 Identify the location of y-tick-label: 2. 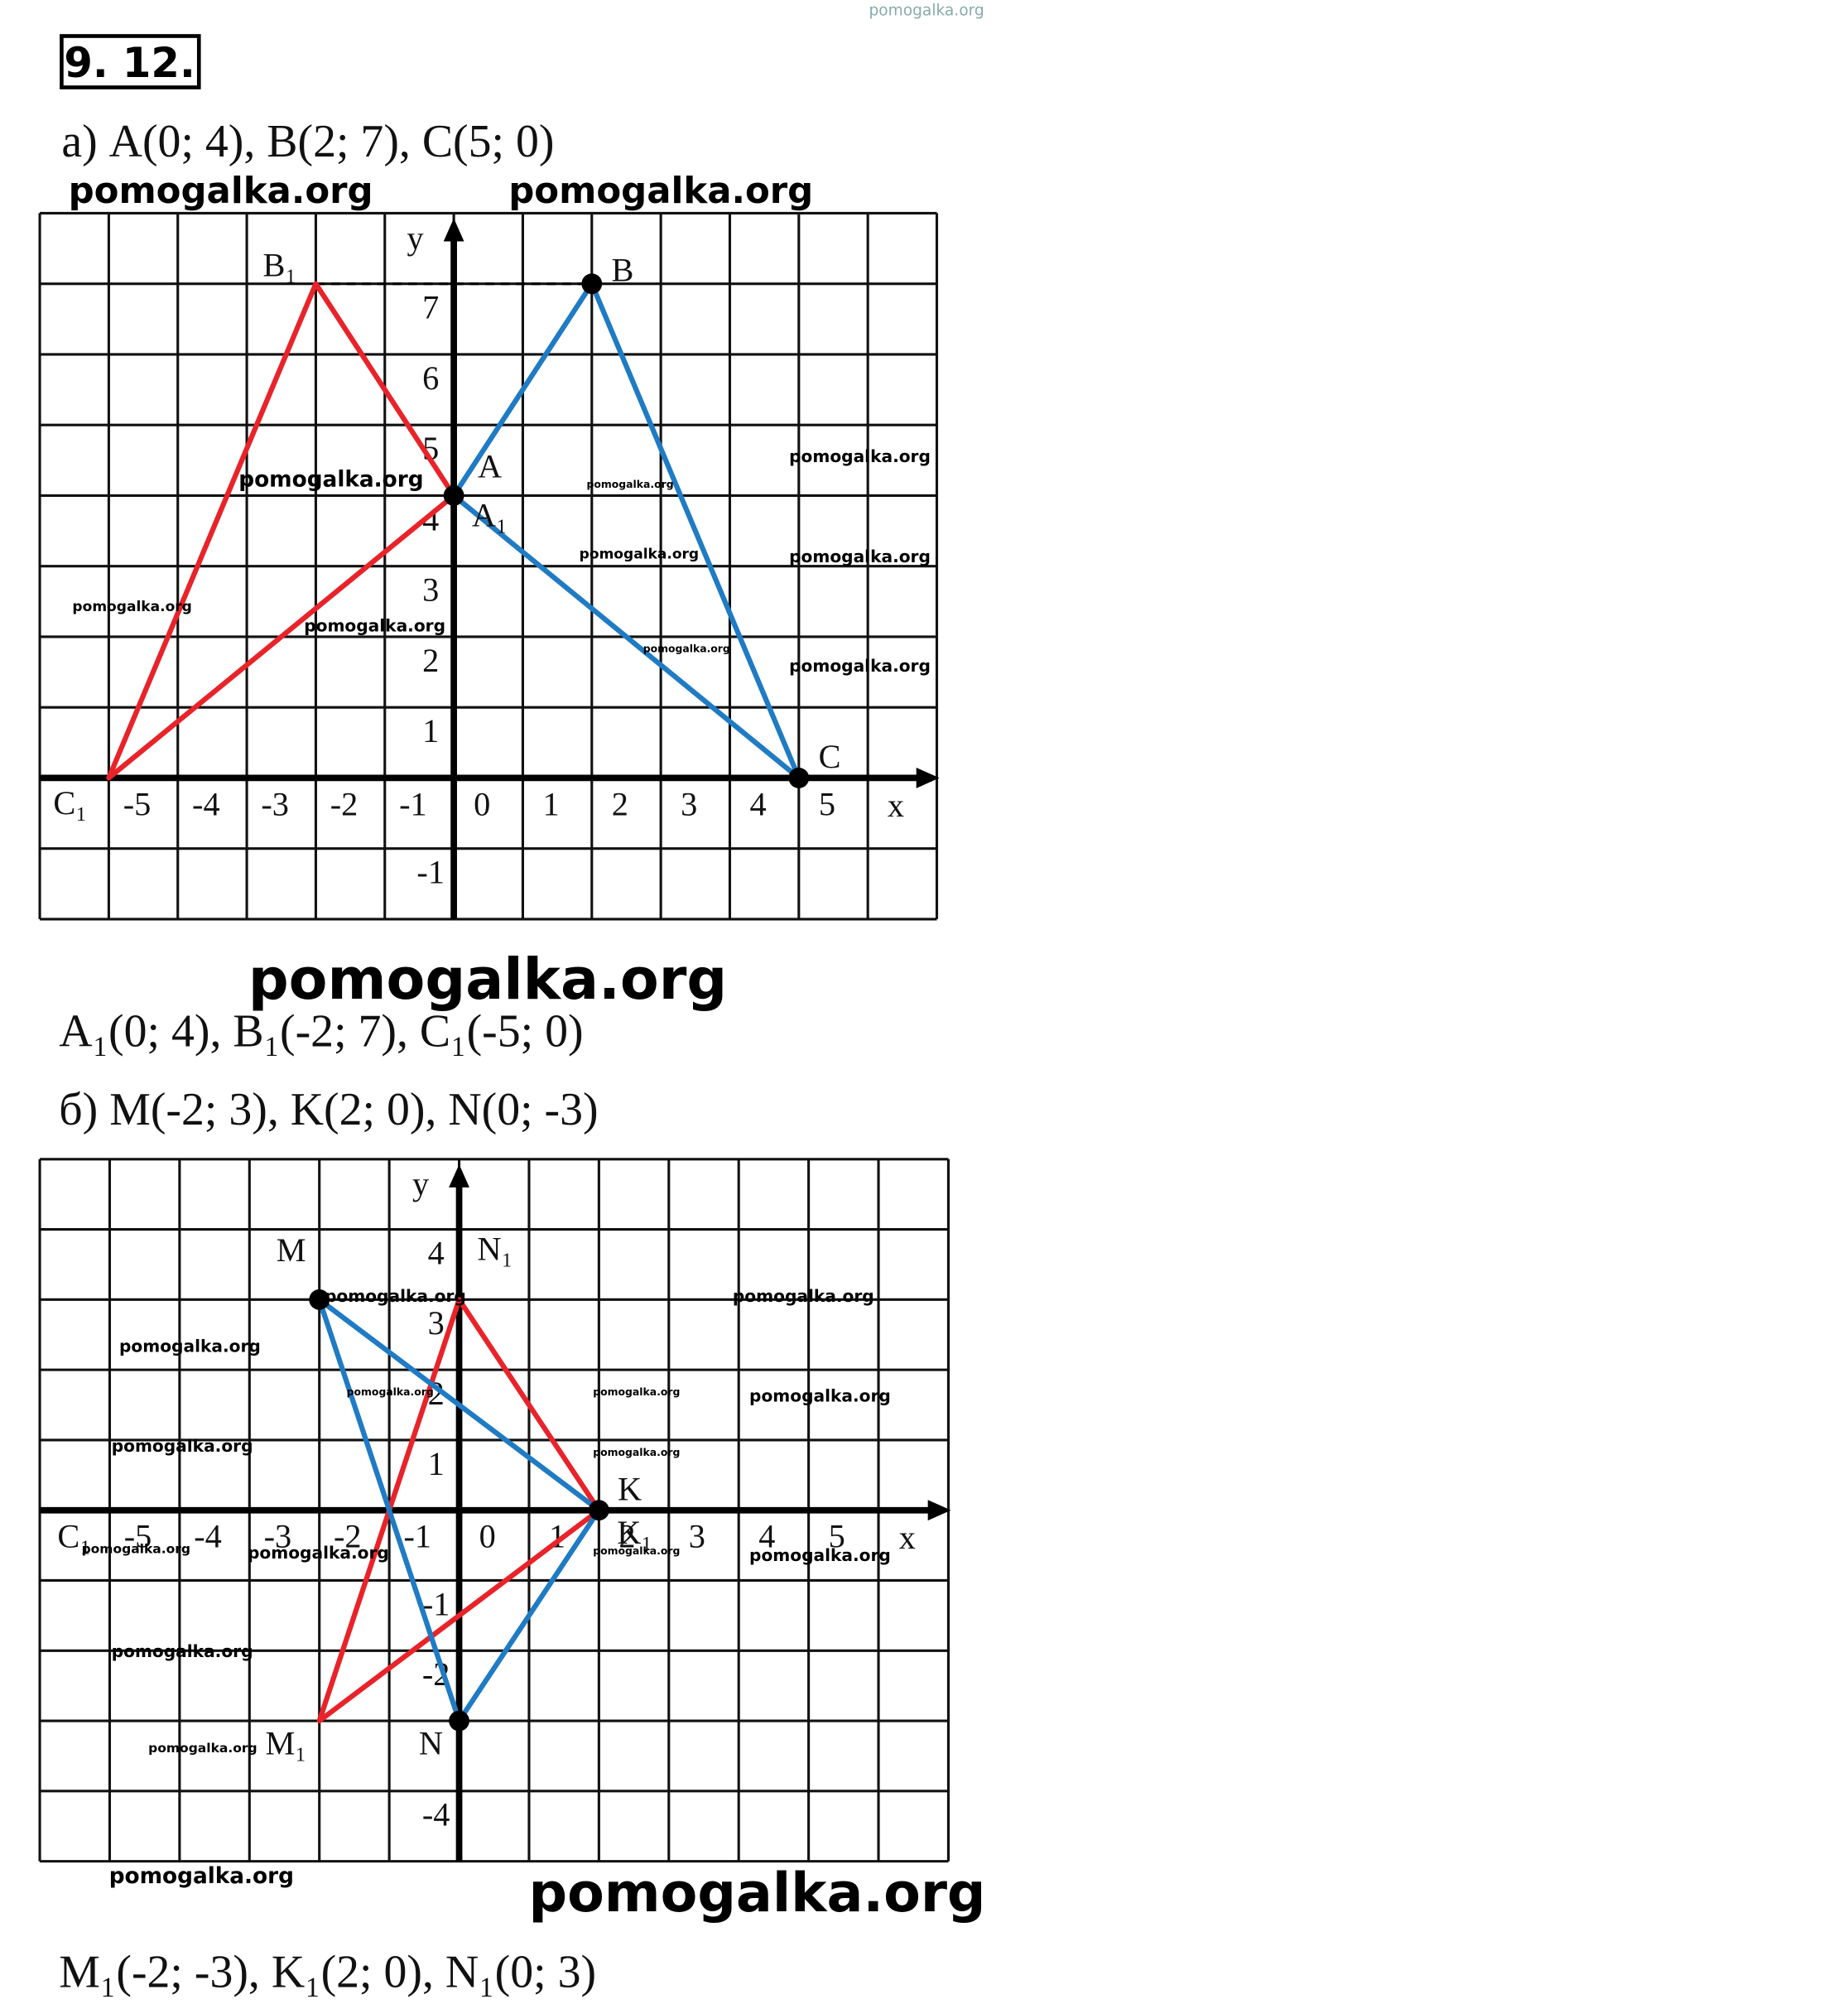
(431, 660).